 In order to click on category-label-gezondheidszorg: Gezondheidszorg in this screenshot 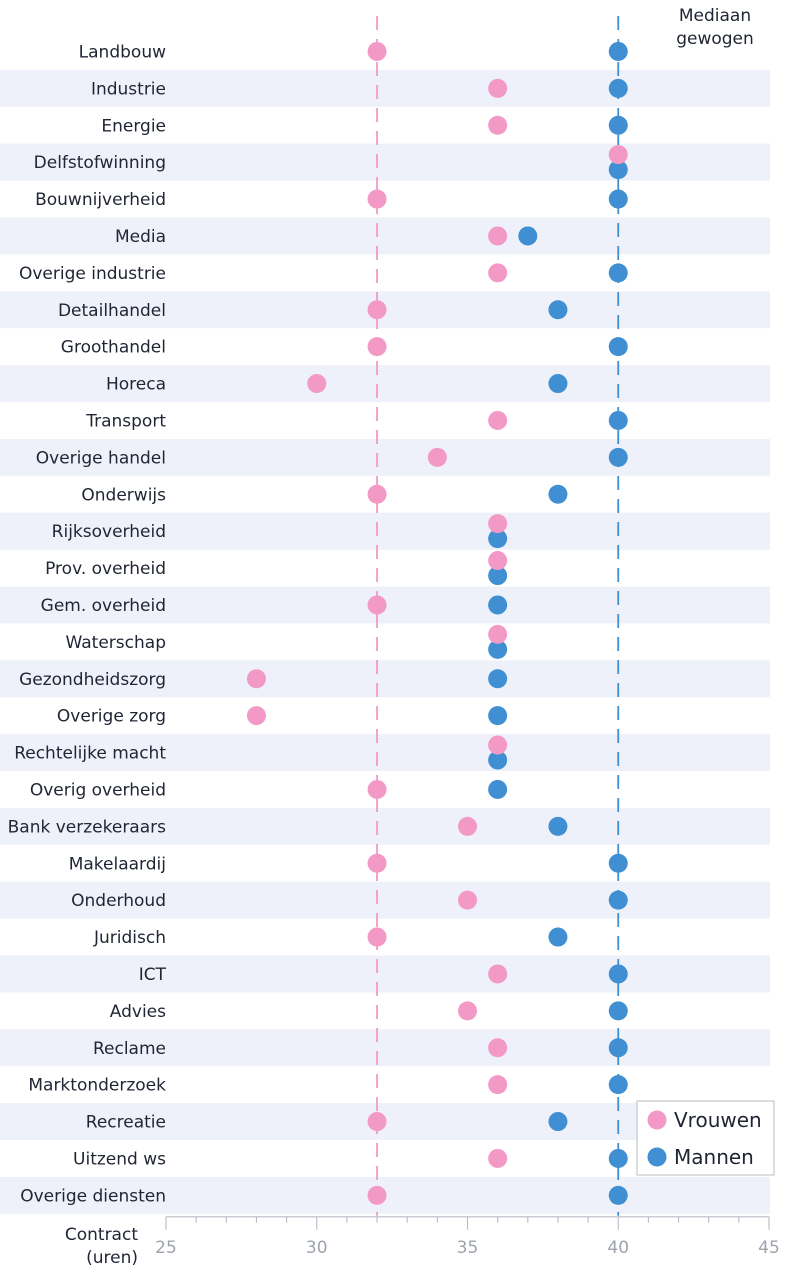, I will do `click(92, 680)`.